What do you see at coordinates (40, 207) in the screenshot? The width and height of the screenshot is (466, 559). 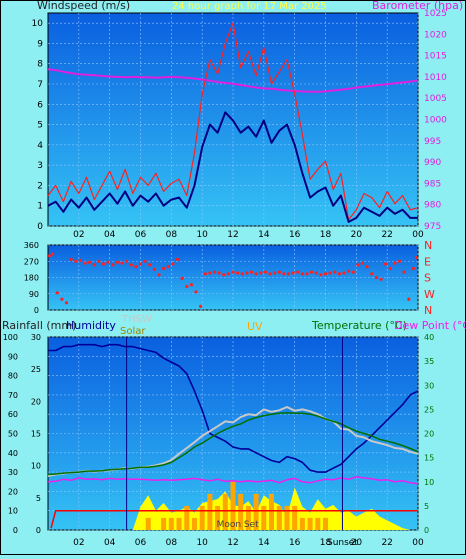 I see `wind-y-tick-label: 1` at bounding box center [40, 207].